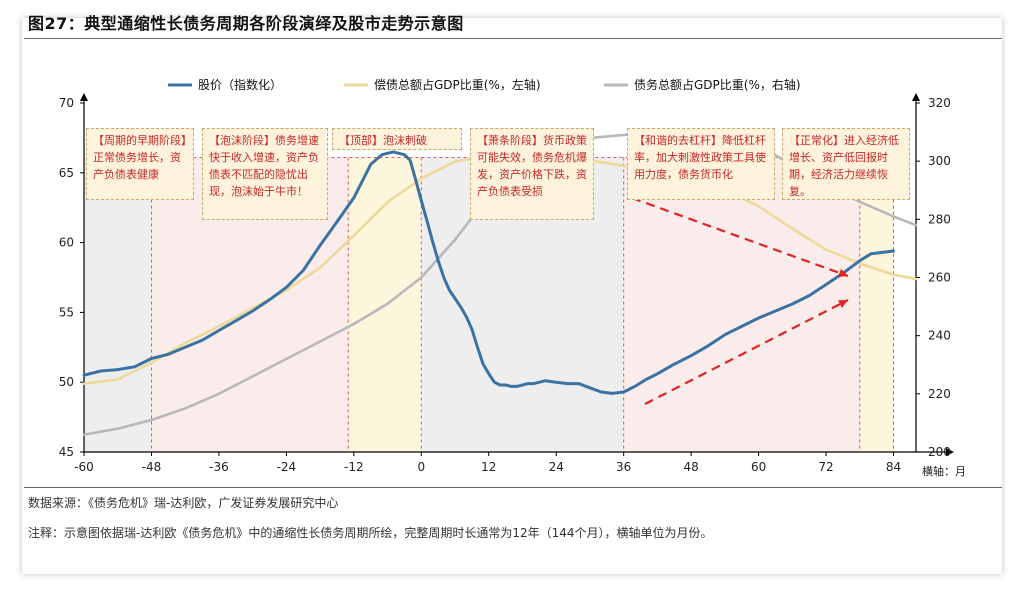 The height and width of the screenshot is (594, 1024). I want to click on x-tick-label: -12, so click(354, 467).